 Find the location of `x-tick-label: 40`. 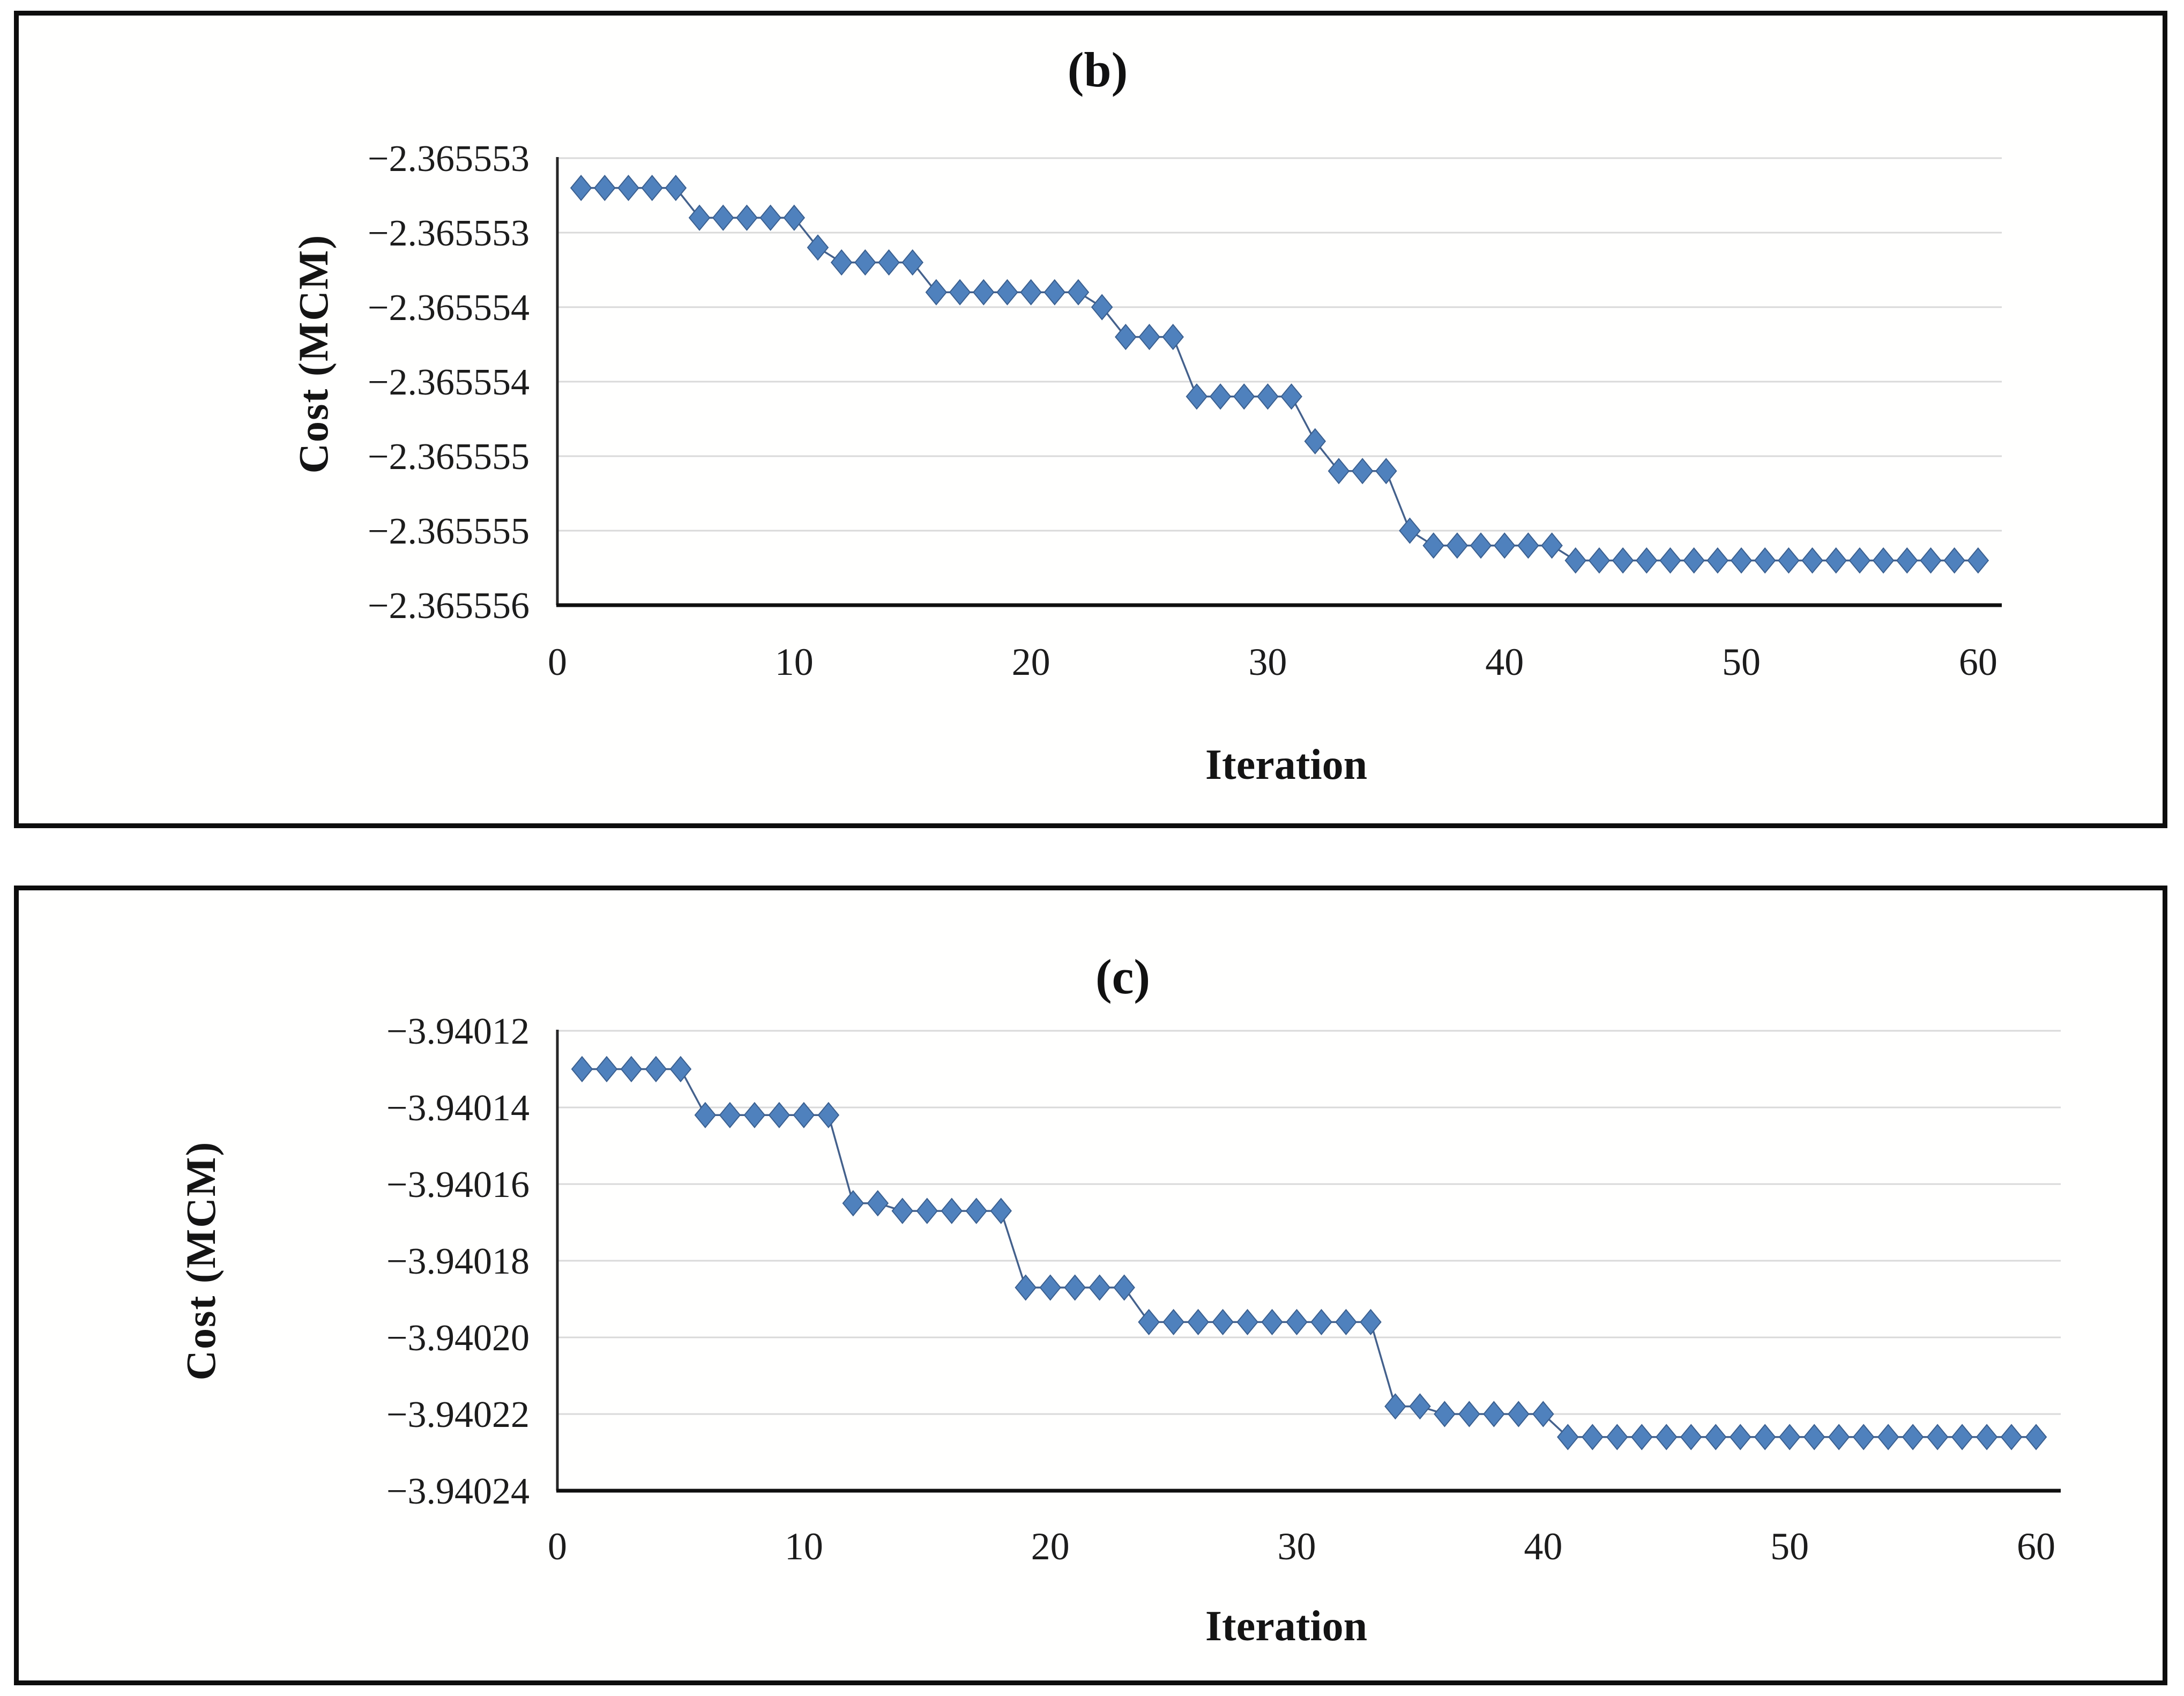

x-tick-label: 40 is located at coordinates (1504, 662).